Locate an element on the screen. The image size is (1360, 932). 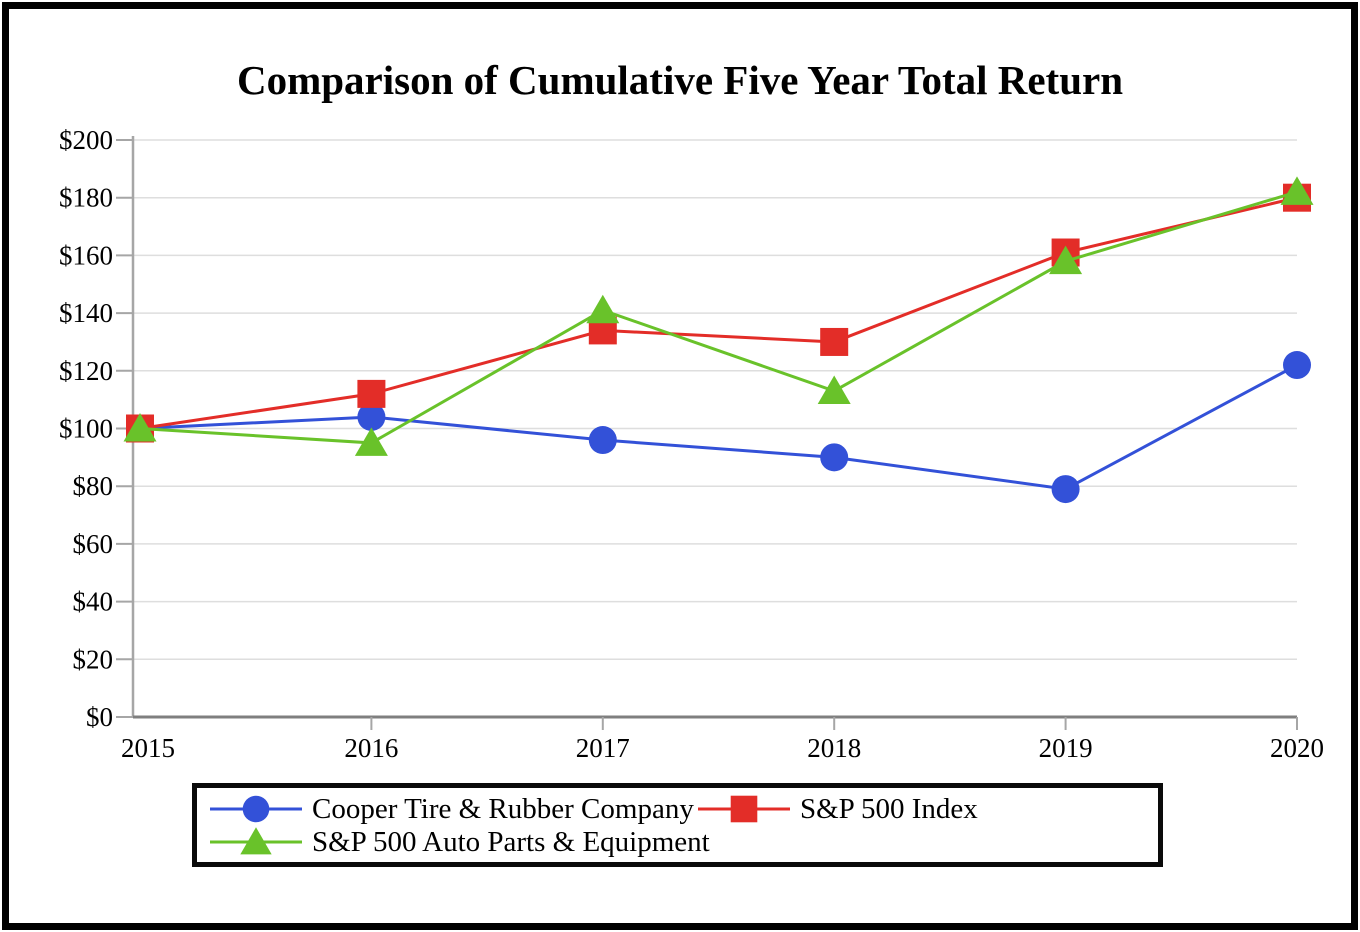
legend-label-cooper-tire: Cooper Tire & Rubber Company is located at coordinates (503, 809).